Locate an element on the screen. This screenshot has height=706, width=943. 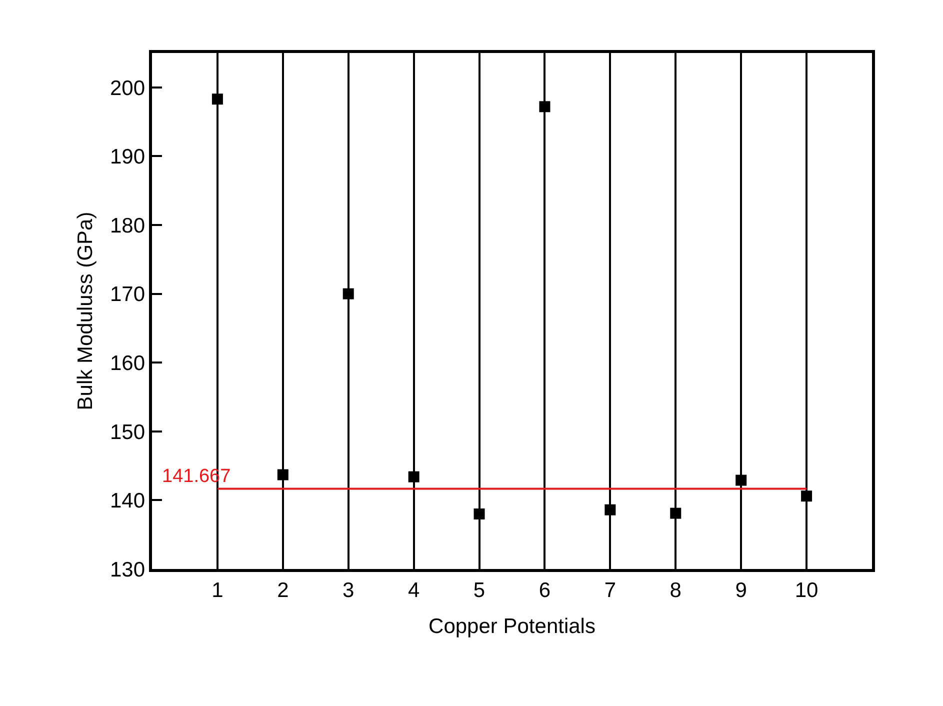
x-tick-label: 3 is located at coordinates (348, 590).